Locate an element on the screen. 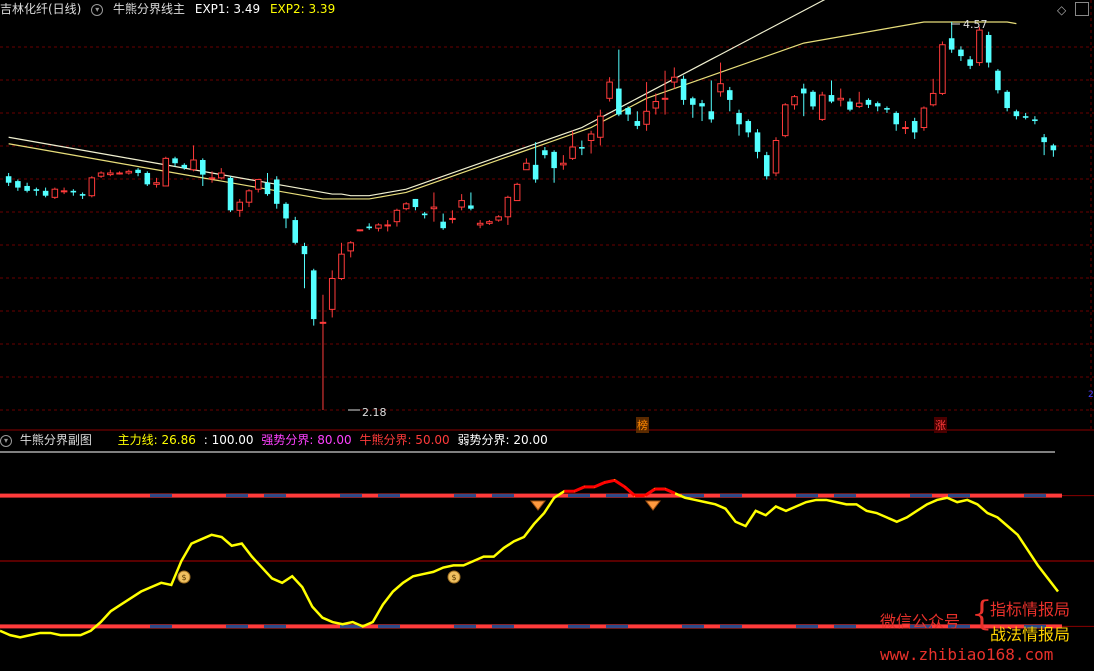 The width and height of the screenshot is (1094, 671). zhang-marker: 涨 is located at coordinates (940, 425).